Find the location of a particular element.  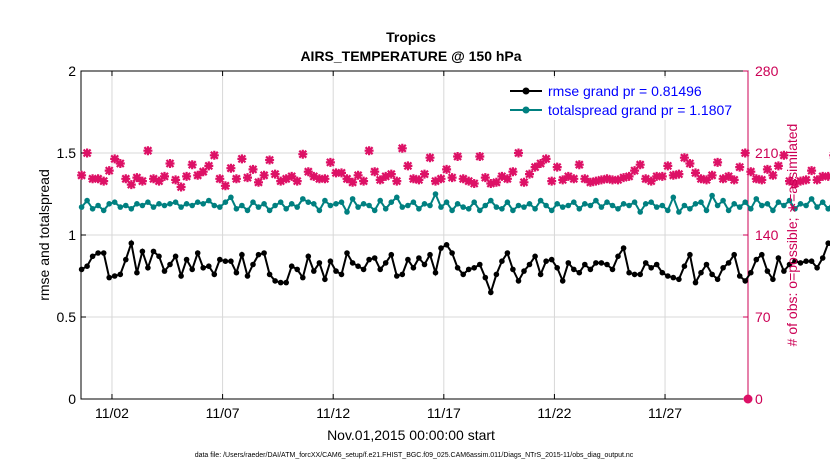

y-tick-label-right: 140 is located at coordinates (767, 235).